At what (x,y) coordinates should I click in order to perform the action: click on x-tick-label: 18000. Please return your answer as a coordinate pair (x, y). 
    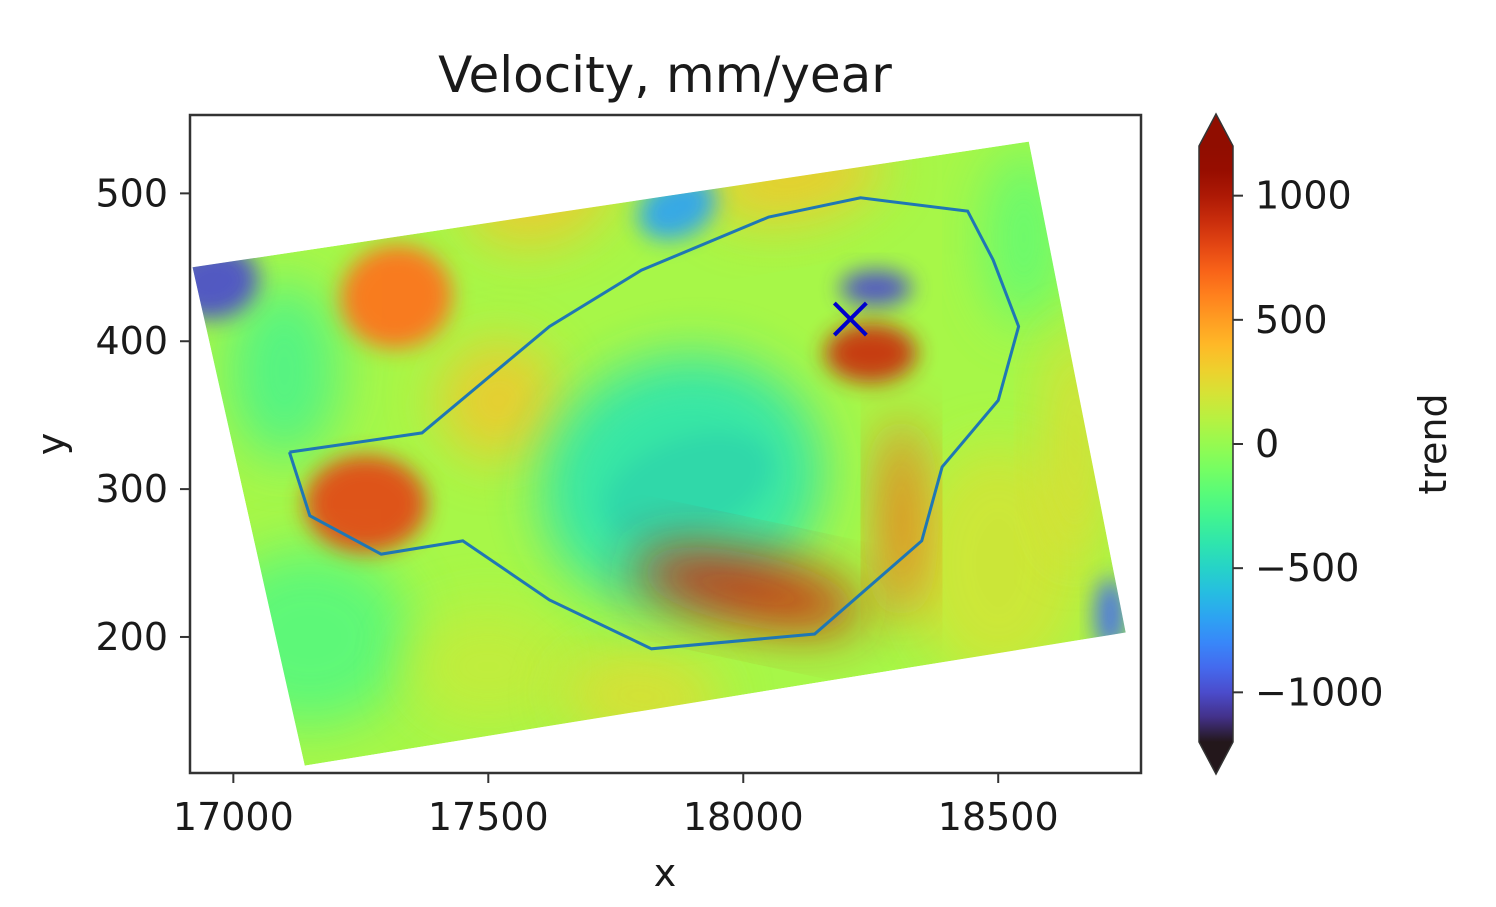
    Looking at the image, I should click on (743, 817).